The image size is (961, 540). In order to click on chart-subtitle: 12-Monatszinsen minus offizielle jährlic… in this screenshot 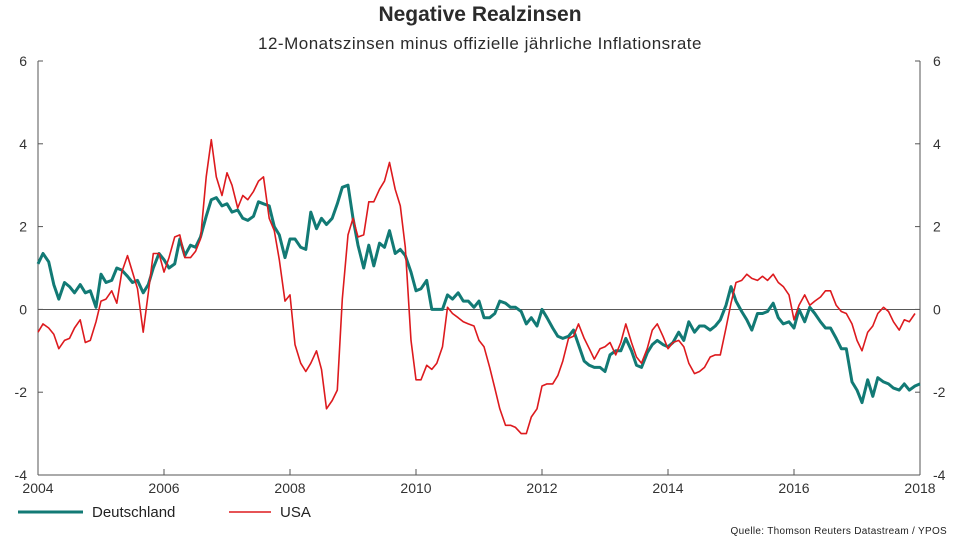, I will do `click(480, 43)`.